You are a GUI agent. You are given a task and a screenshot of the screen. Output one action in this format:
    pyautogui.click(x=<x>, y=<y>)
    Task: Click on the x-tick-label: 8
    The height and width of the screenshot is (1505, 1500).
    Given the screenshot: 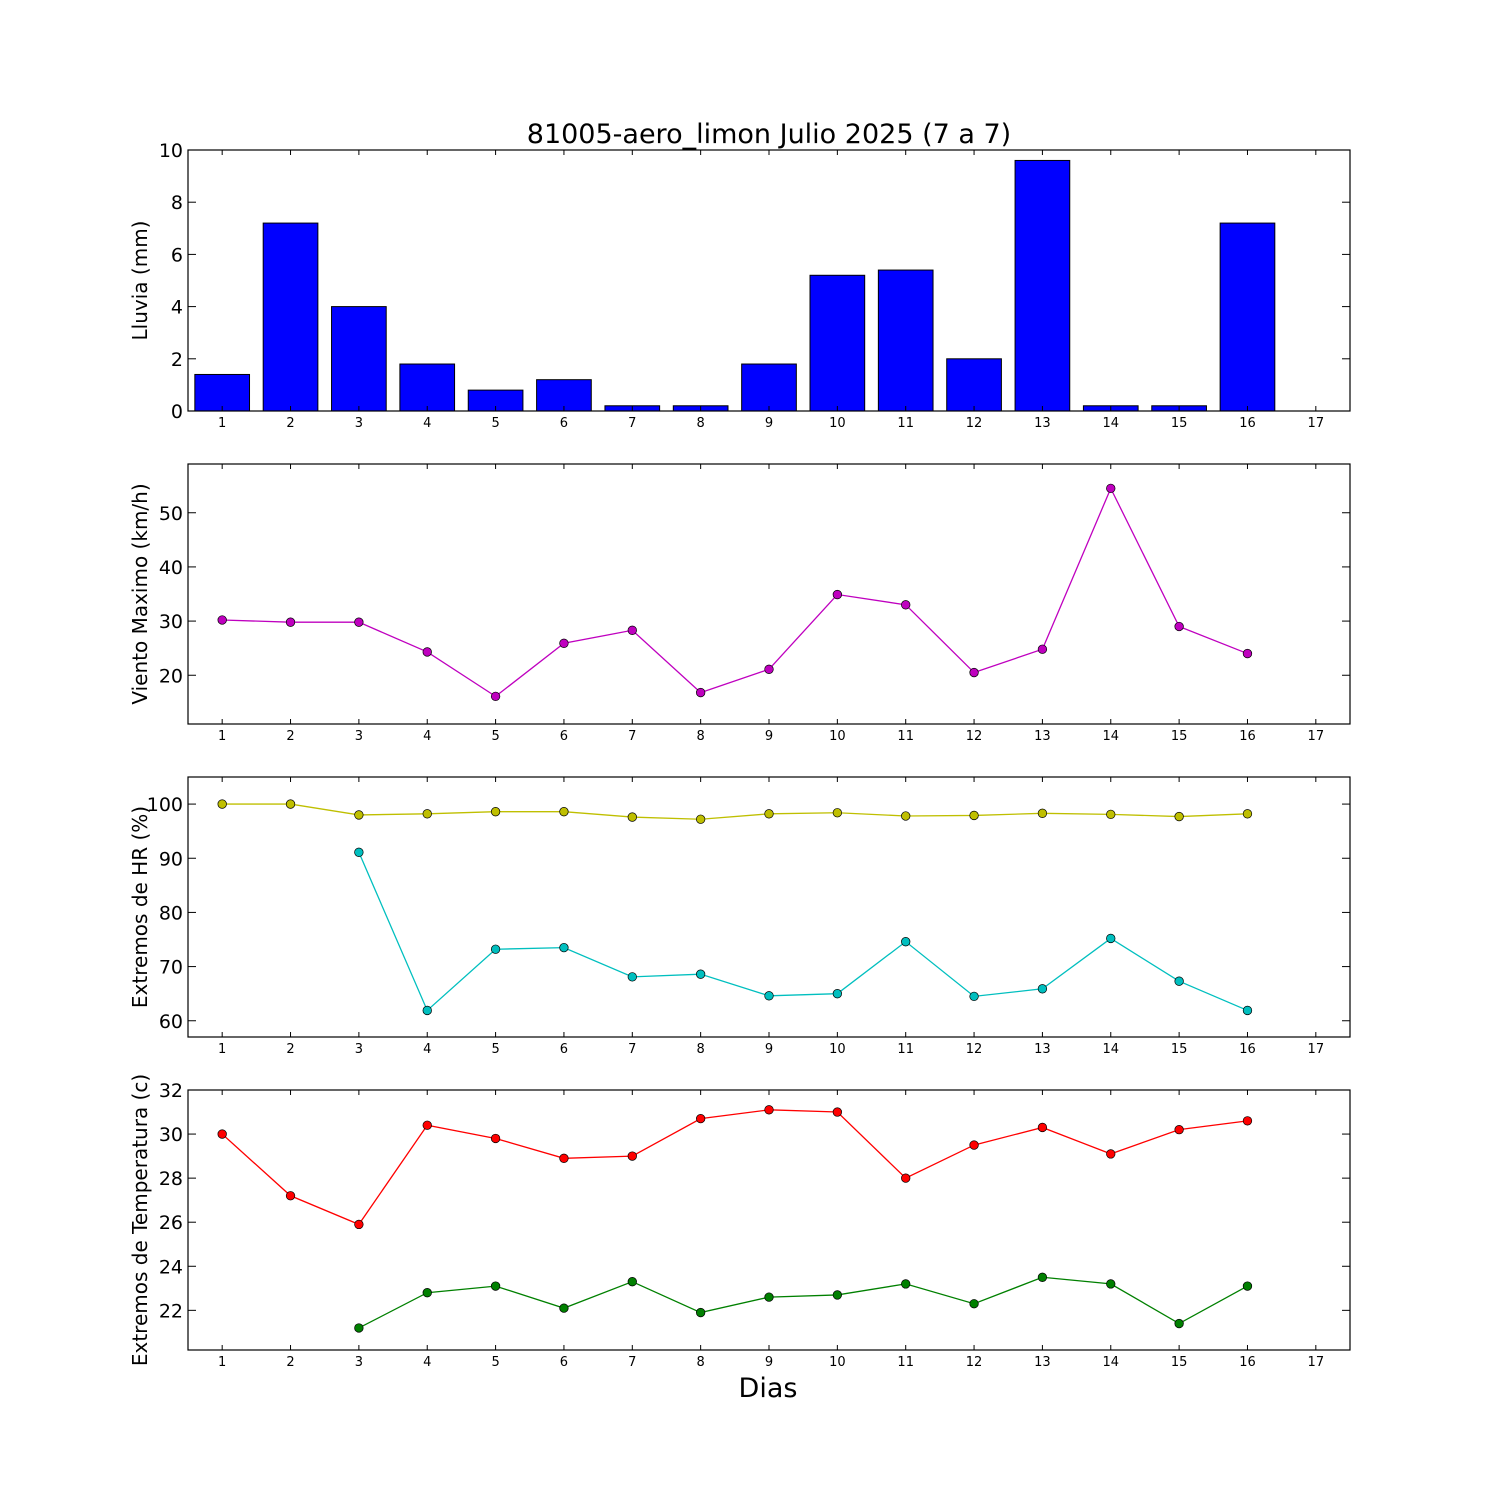 What is the action you would take?
    pyautogui.click(x=701, y=1362)
    